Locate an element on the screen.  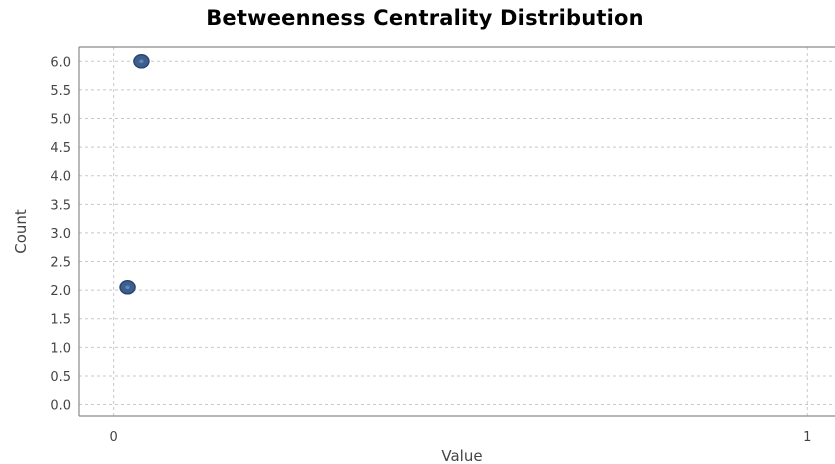
x-axis-label: Value is located at coordinates (461, 455).